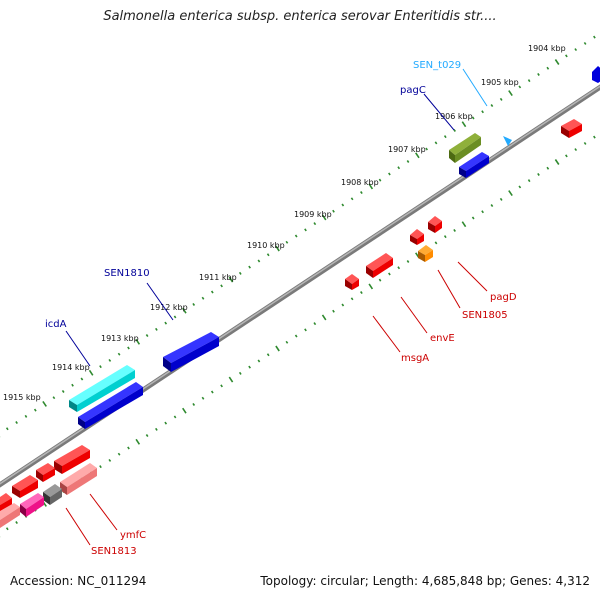  What do you see at coordinates (127, 273) in the screenshot?
I see `gene-label-sen1810: SEN1810` at bounding box center [127, 273].